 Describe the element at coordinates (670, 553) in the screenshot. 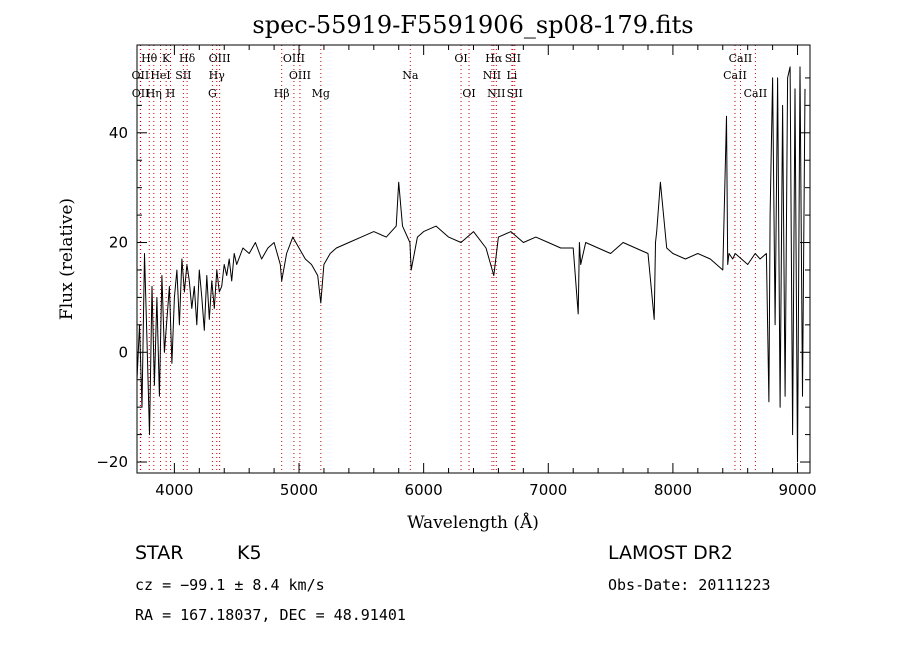

I see `survey-name: LAMOST DR2` at that location.